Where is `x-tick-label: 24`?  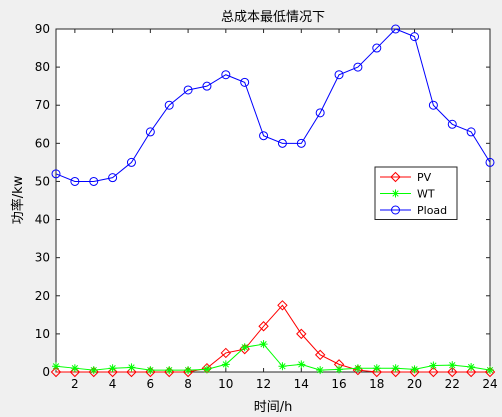 x-tick-label: 24 is located at coordinates (489, 384).